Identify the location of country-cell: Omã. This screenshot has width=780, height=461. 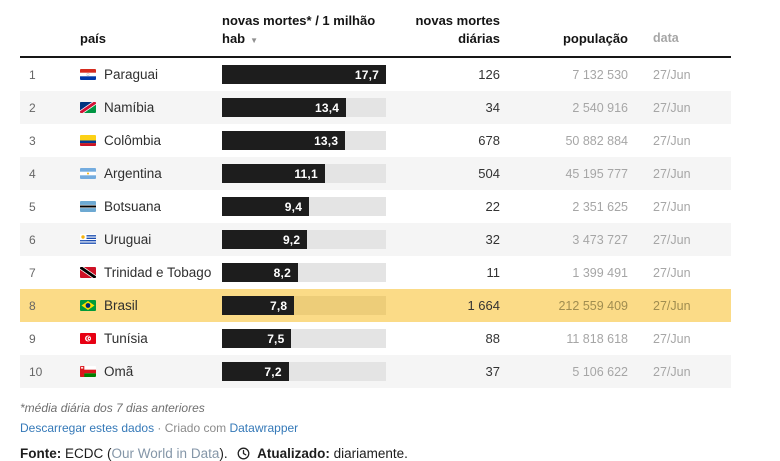
(151, 371).